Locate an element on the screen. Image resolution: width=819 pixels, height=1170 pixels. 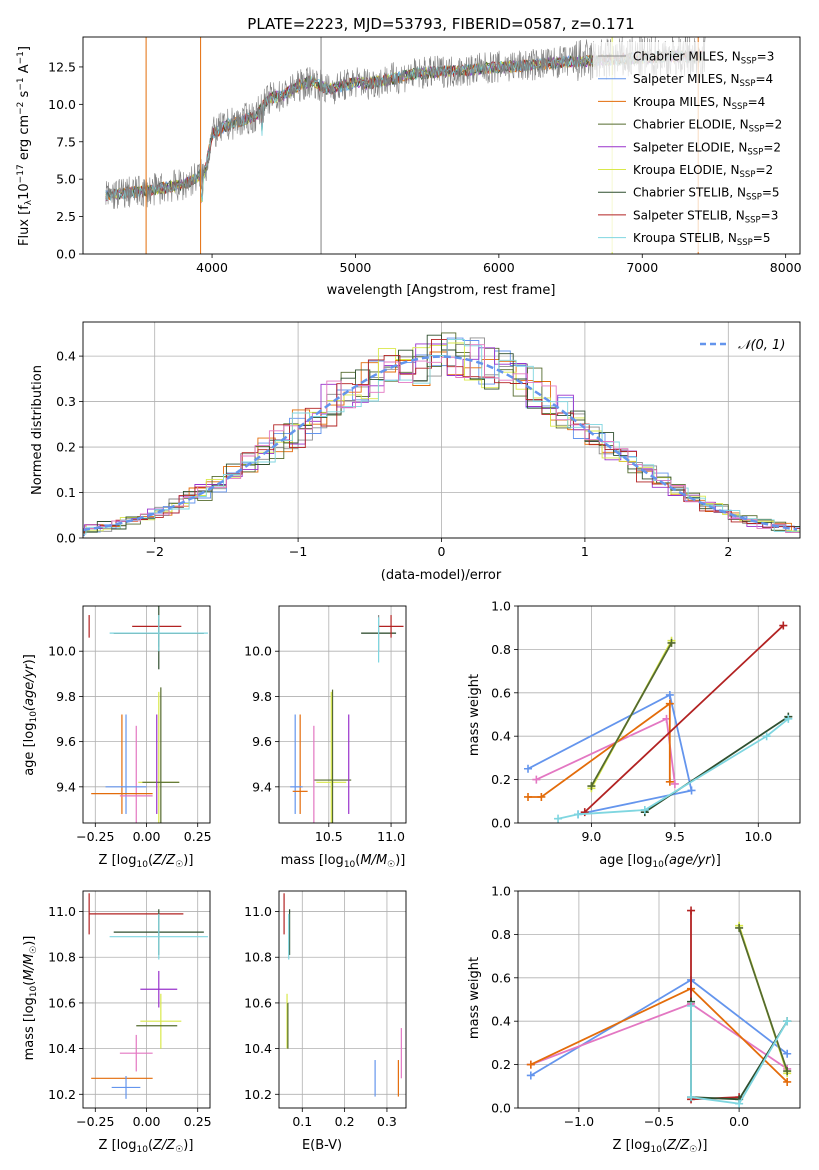
x-tick-label: 8000 is located at coordinates (786, 267).